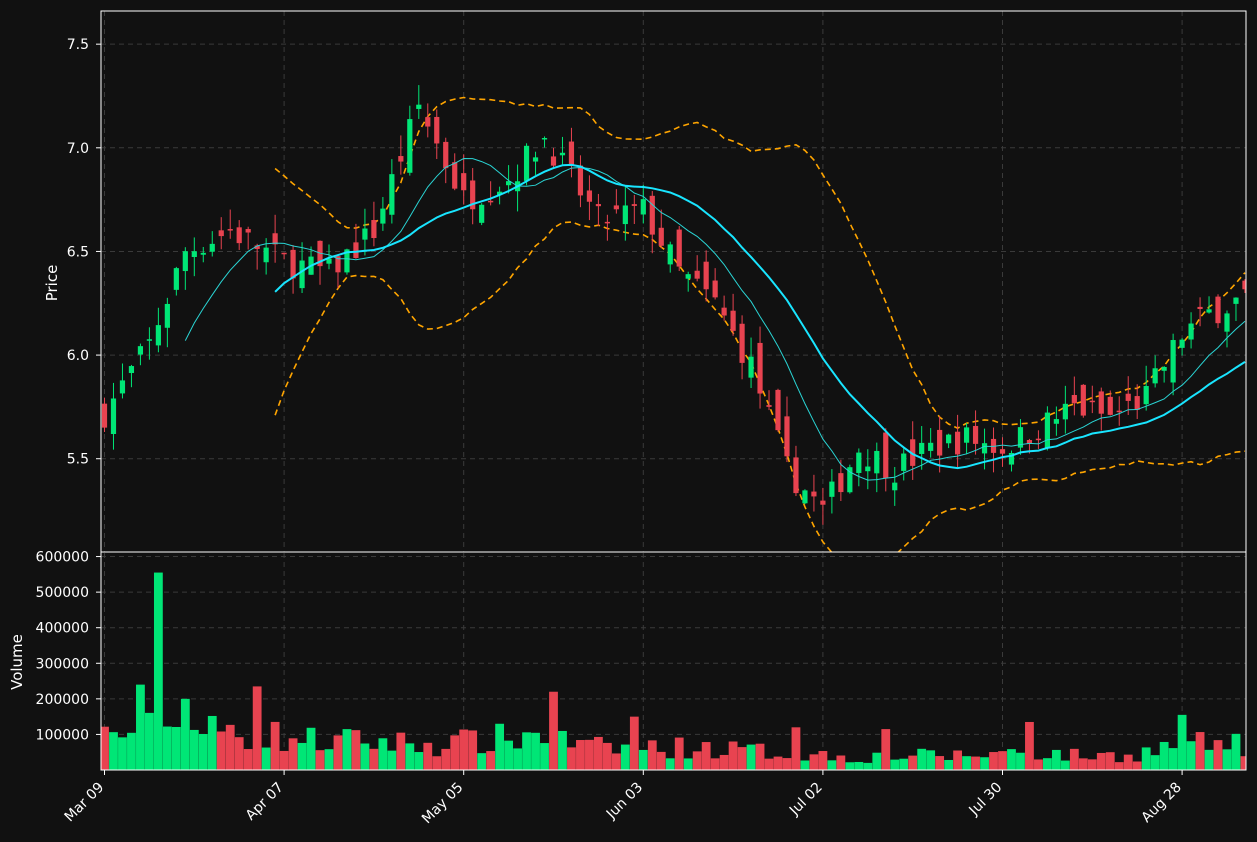 The height and width of the screenshot is (842, 1257). I want to click on price-tick-label: 6.0, so click(78, 356).